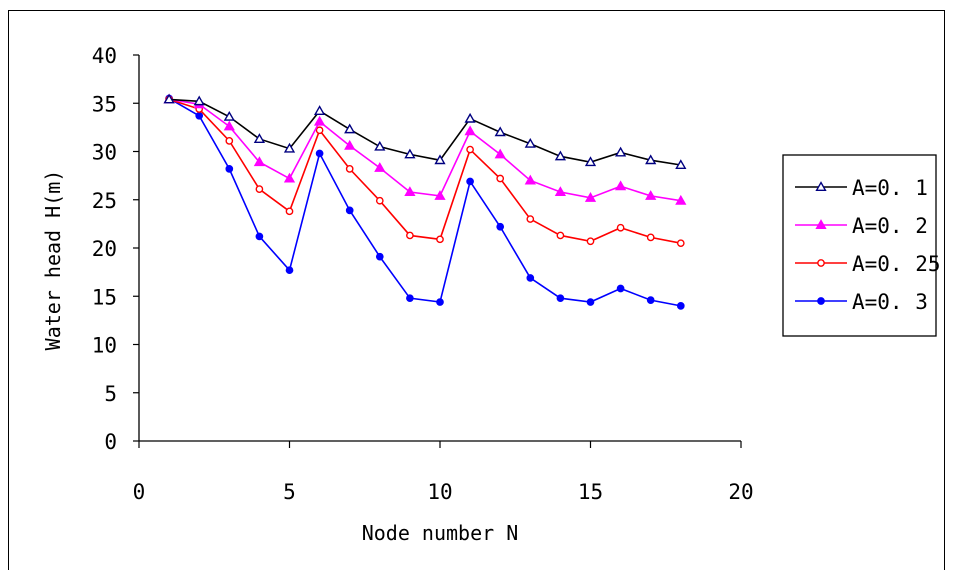  Describe the element at coordinates (890, 188) in the screenshot. I see `legend-label: A=0. 1` at that location.